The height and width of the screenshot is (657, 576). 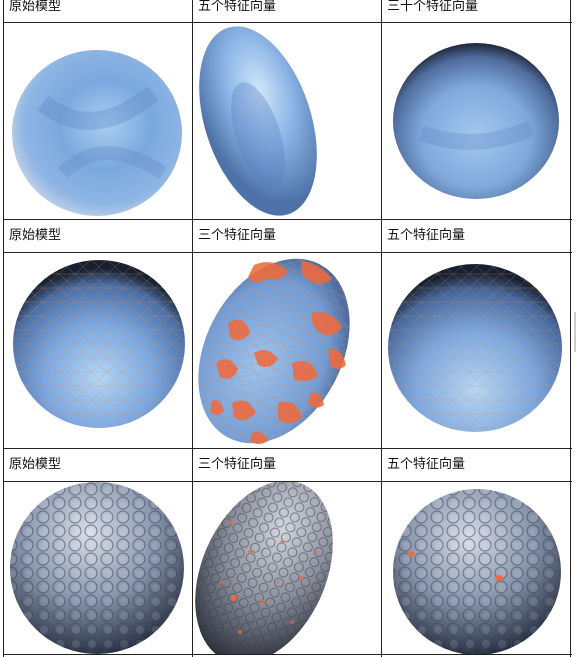 I want to click on caption-row2-col1: 原始模型, so click(x=35, y=235).